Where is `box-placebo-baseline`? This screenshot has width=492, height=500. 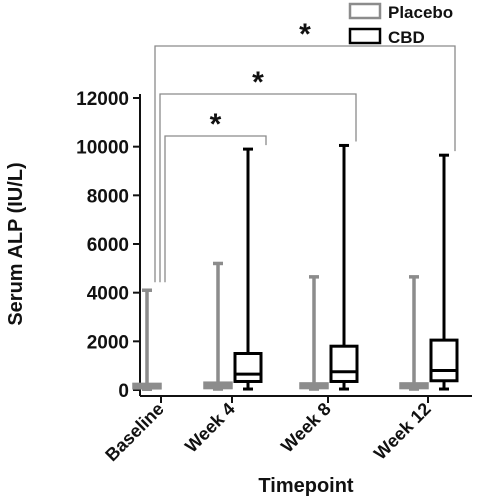 box-placebo-baseline is located at coordinates (147, 340).